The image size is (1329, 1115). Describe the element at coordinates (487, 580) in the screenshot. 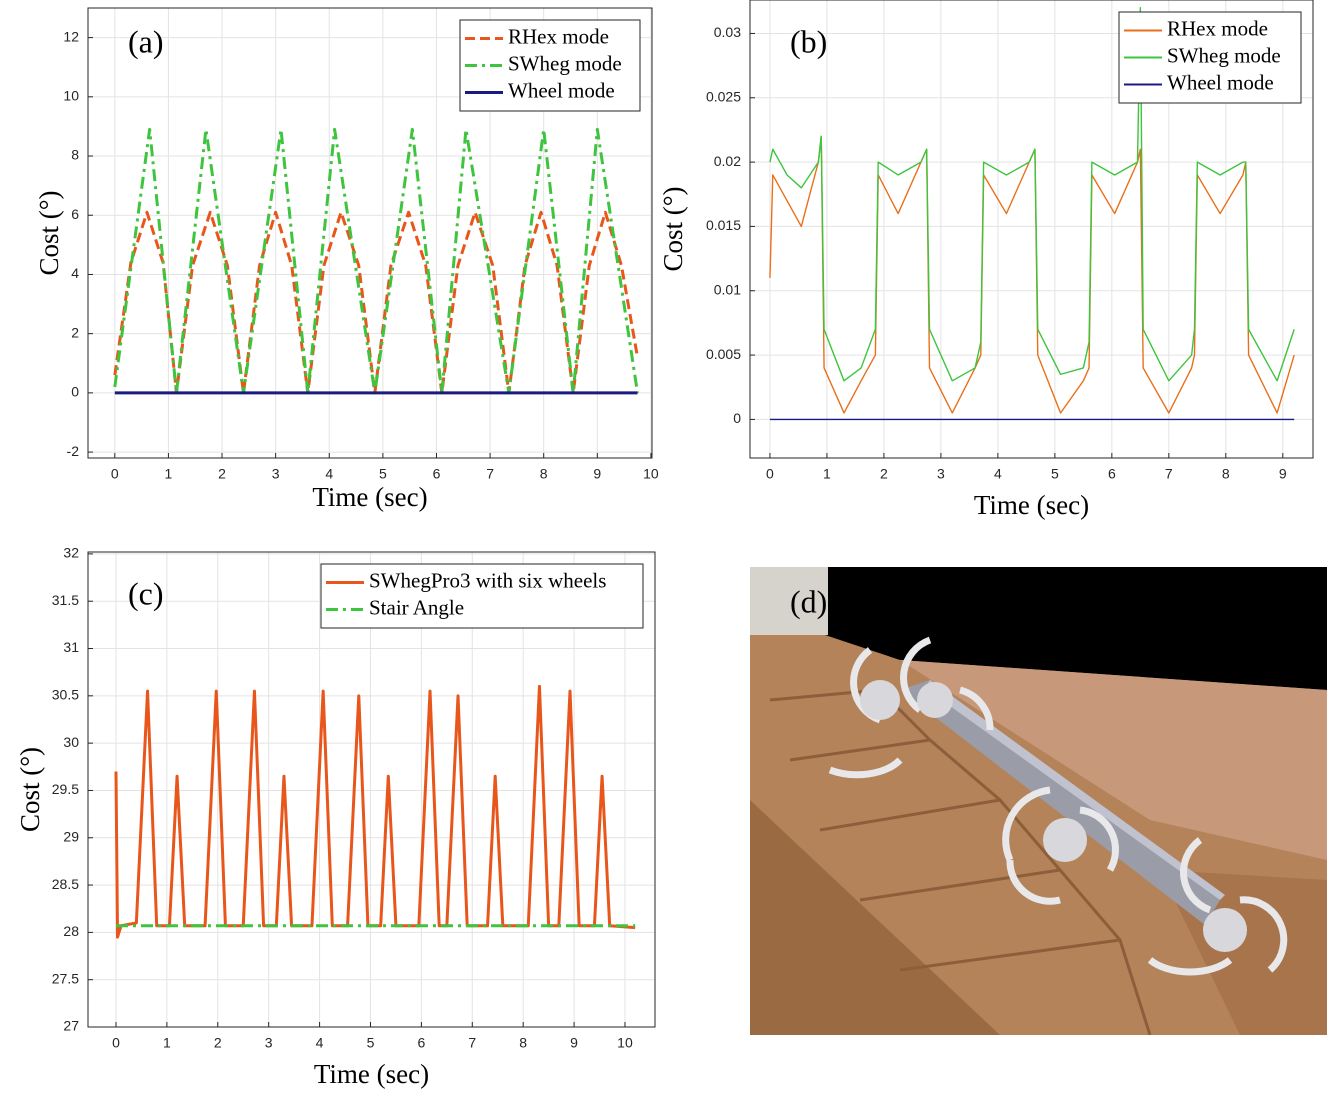

I see `legend-label: SWhegPro3 with six wheels` at that location.